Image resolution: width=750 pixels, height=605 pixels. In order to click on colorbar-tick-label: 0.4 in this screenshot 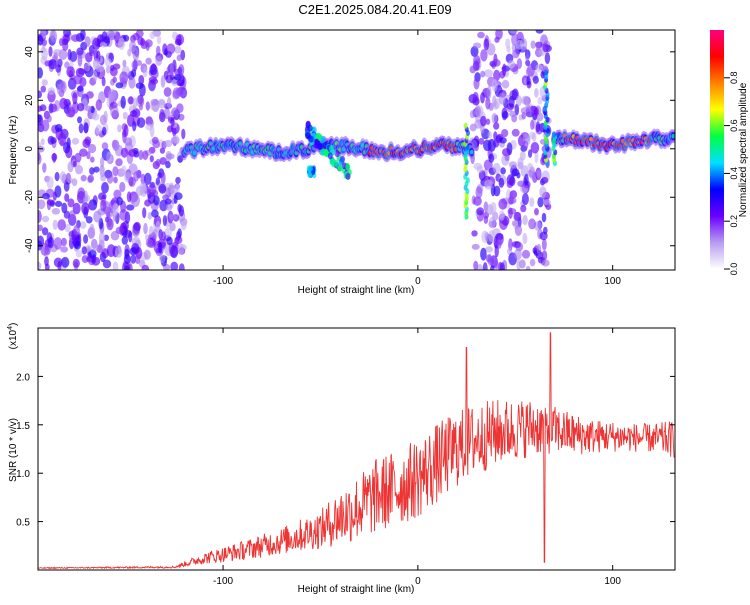, I will do `click(734, 173)`.